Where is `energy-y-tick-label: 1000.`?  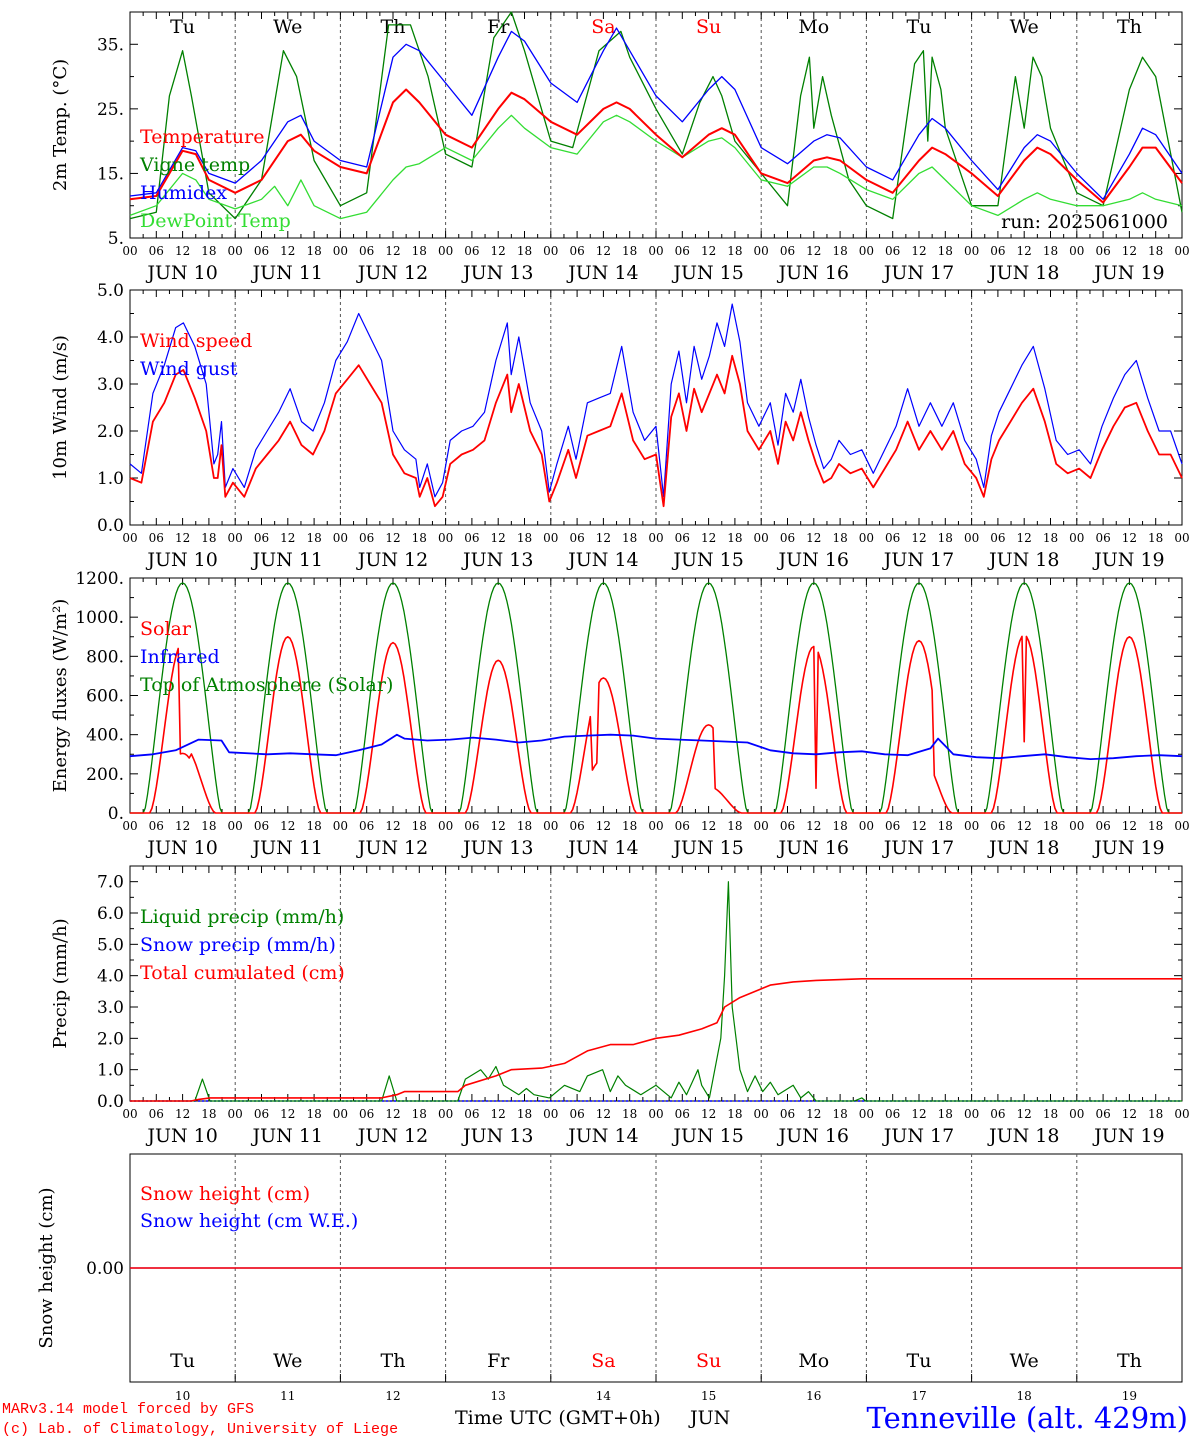 energy-y-tick-label: 1000. is located at coordinates (99, 618).